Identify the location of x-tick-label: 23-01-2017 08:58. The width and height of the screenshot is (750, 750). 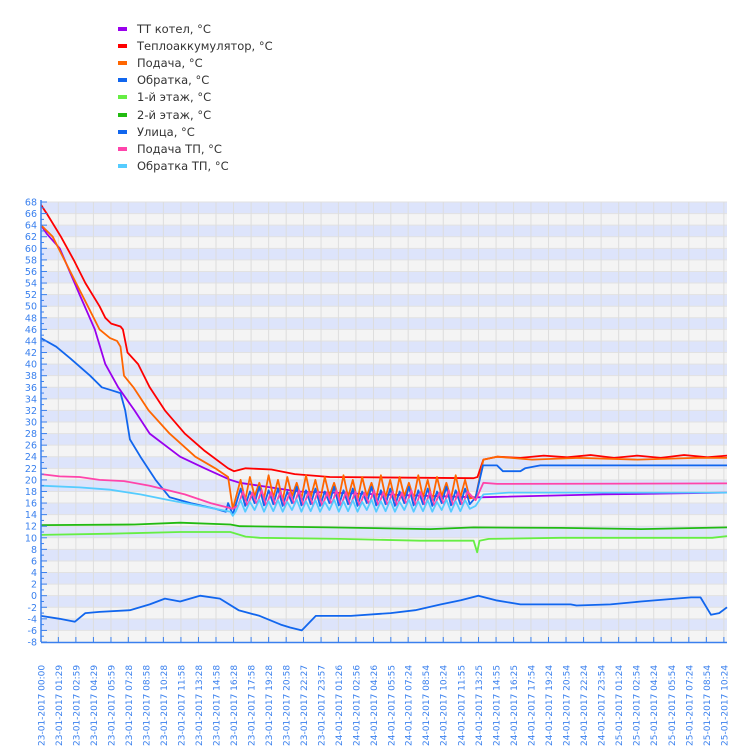
(147, 705).